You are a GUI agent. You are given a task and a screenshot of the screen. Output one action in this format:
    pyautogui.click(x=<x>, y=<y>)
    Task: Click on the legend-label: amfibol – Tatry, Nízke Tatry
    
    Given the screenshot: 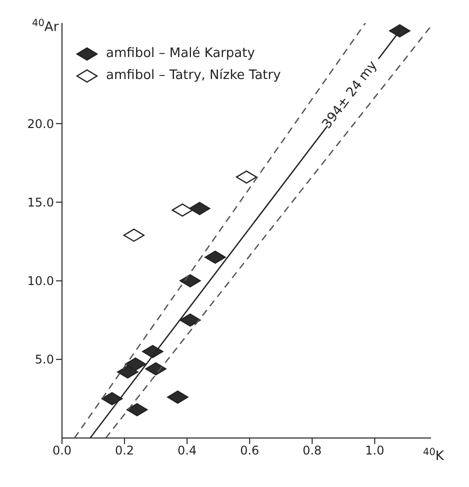 What is the action you would take?
    pyautogui.click(x=193, y=76)
    